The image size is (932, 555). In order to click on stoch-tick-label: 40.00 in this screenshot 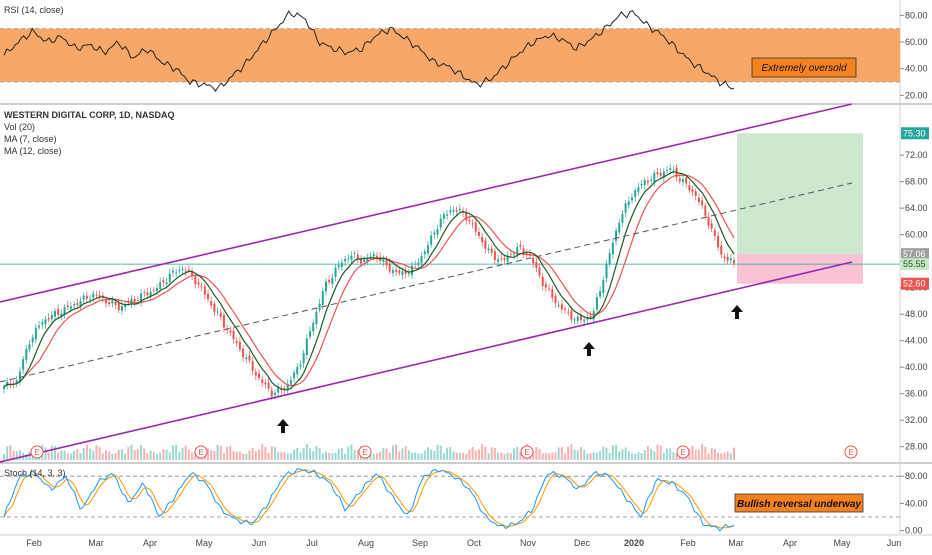, I will do `click(916, 503)`.